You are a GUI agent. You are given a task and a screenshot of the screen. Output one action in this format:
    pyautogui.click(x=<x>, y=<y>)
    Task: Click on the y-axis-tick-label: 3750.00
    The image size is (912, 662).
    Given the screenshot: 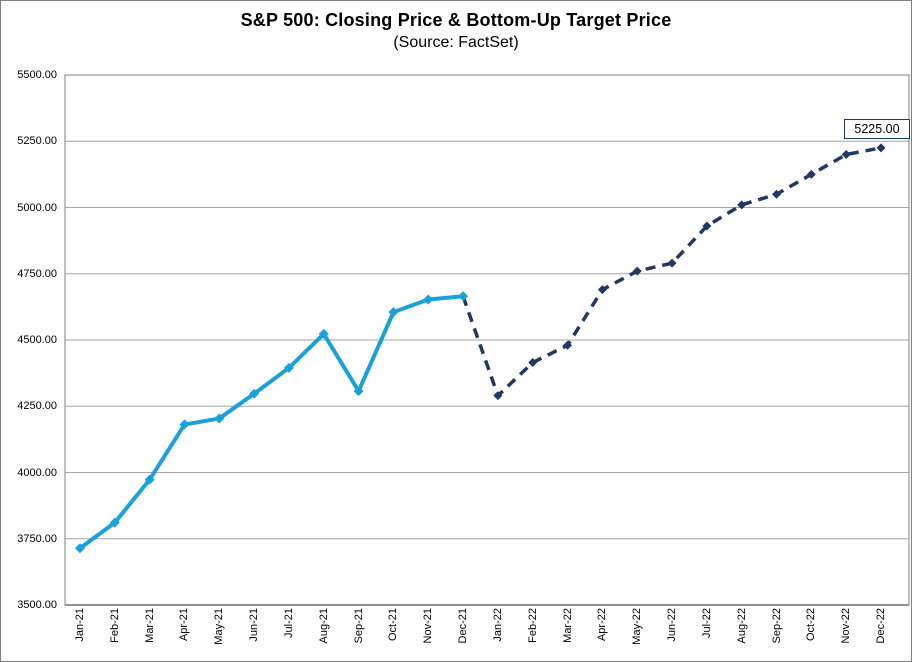 What is the action you would take?
    pyautogui.click(x=37, y=538)
    